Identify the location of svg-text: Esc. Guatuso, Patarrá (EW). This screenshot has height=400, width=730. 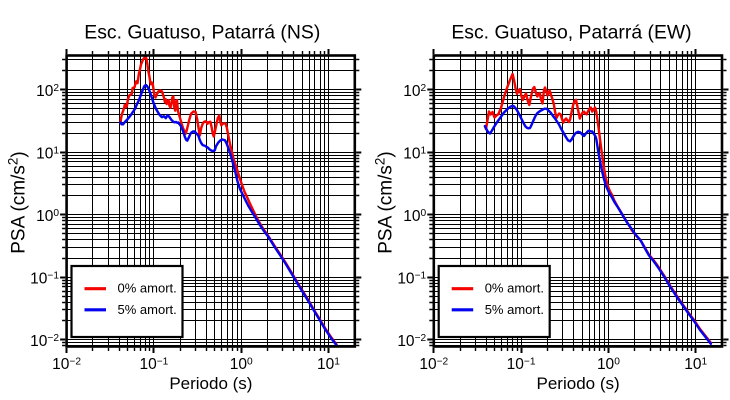
(571, 32).